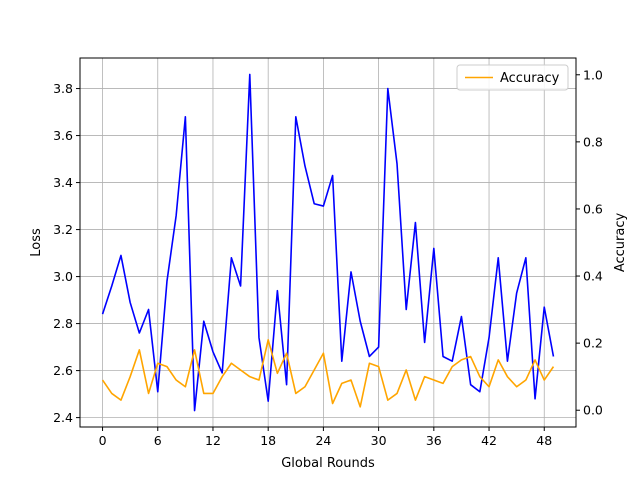 The width and height of the screenshot is (640, 480). What do you see at coordinates (323, 440) in the screenshot?
I see `x-tick-label: 24` at bounding box center [323, 440].